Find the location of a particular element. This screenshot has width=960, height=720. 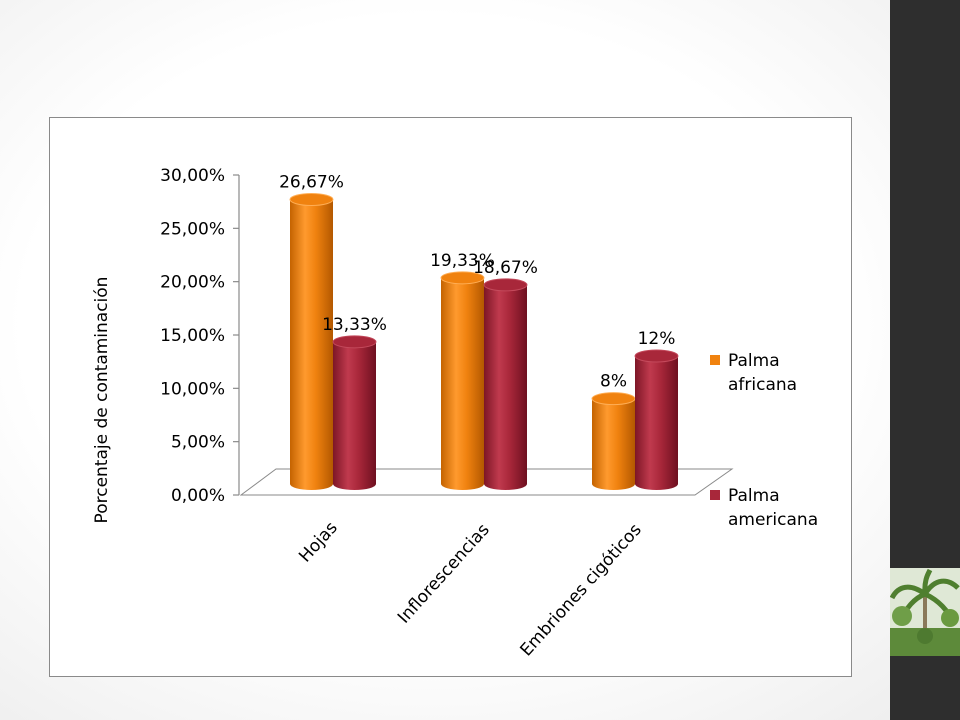

x-axis-categories: Hojas Inflorescencias Embriones cigóticos is located at coordinates (470, 589).